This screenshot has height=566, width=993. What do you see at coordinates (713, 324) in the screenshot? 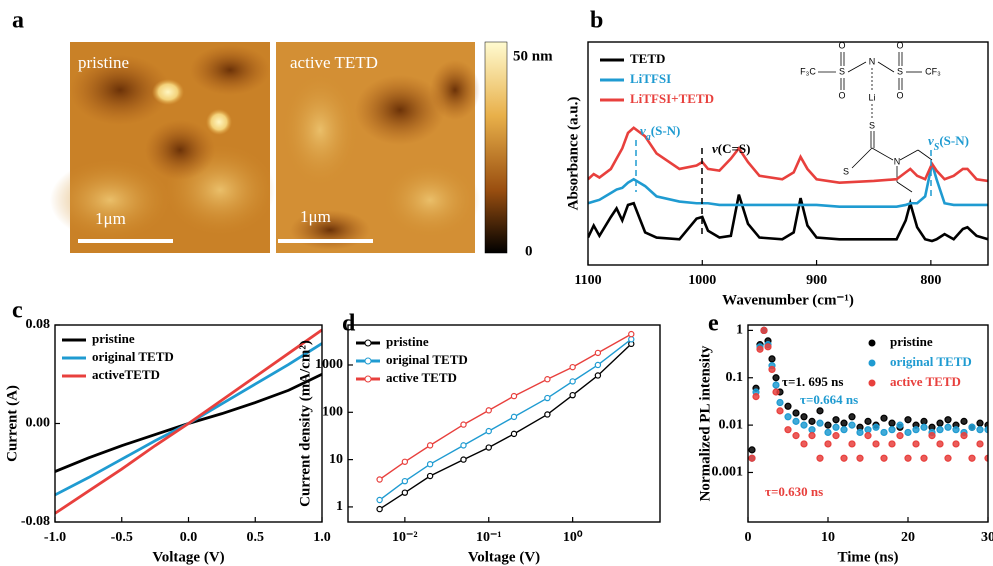
I see `panel-label: e` at bounding box center [713, 324].